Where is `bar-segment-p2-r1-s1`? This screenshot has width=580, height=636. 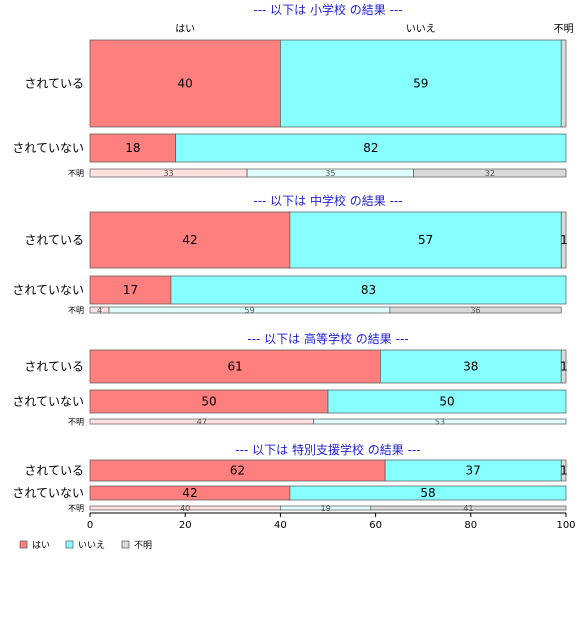
bar-segment-p2-r1-s1 is located at coordinates (190, 240).